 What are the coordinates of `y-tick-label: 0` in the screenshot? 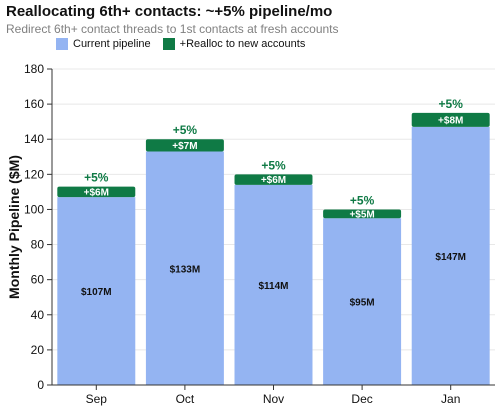 It's located at (40, 385).